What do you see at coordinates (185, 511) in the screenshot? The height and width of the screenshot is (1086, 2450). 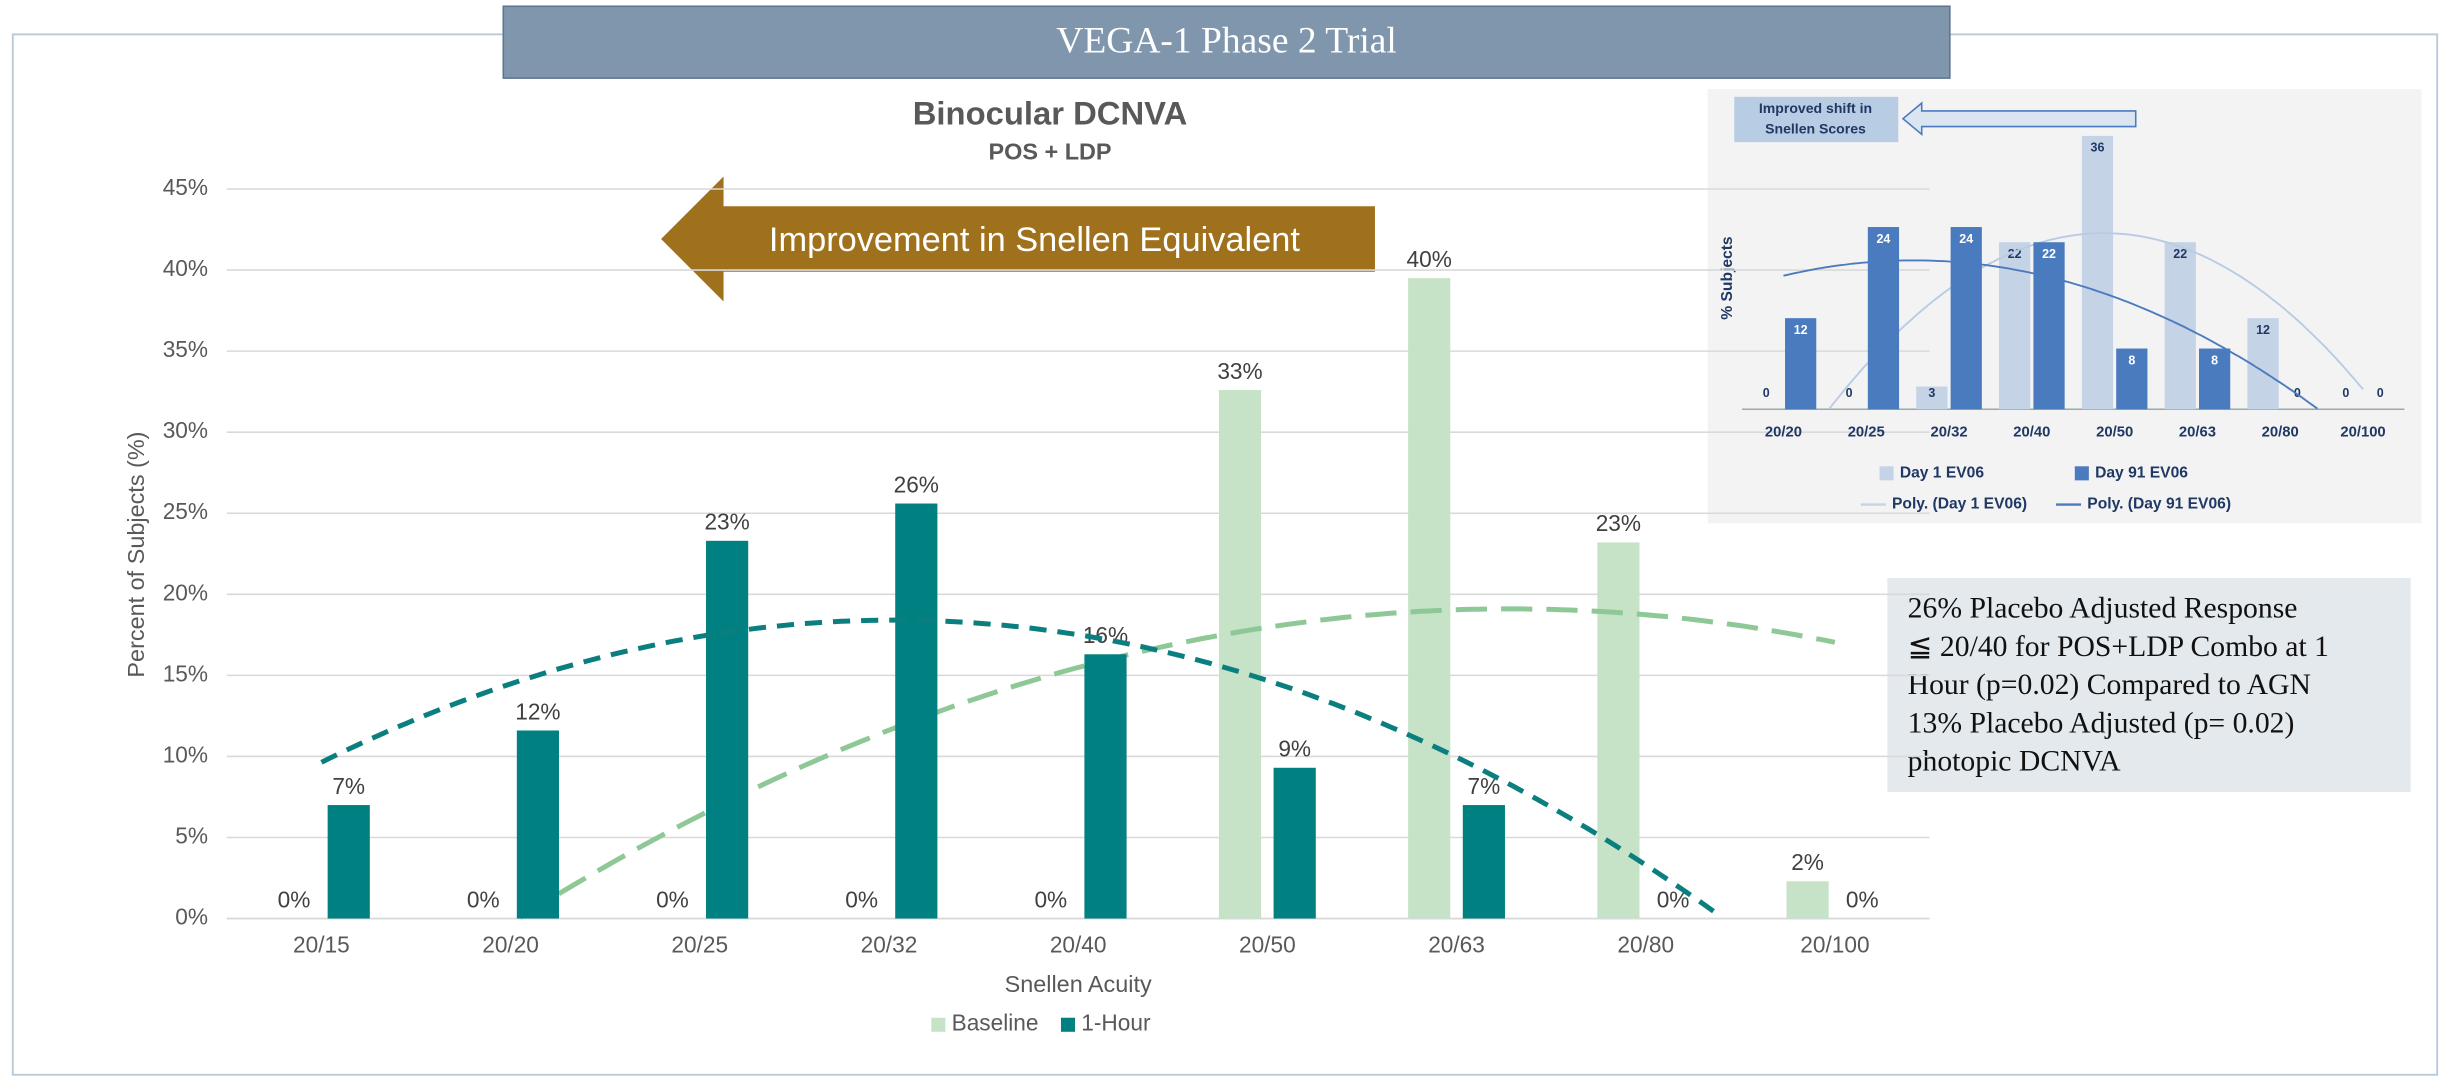 I see `y-tick-label: 25%` at bounding box center [185, 511].